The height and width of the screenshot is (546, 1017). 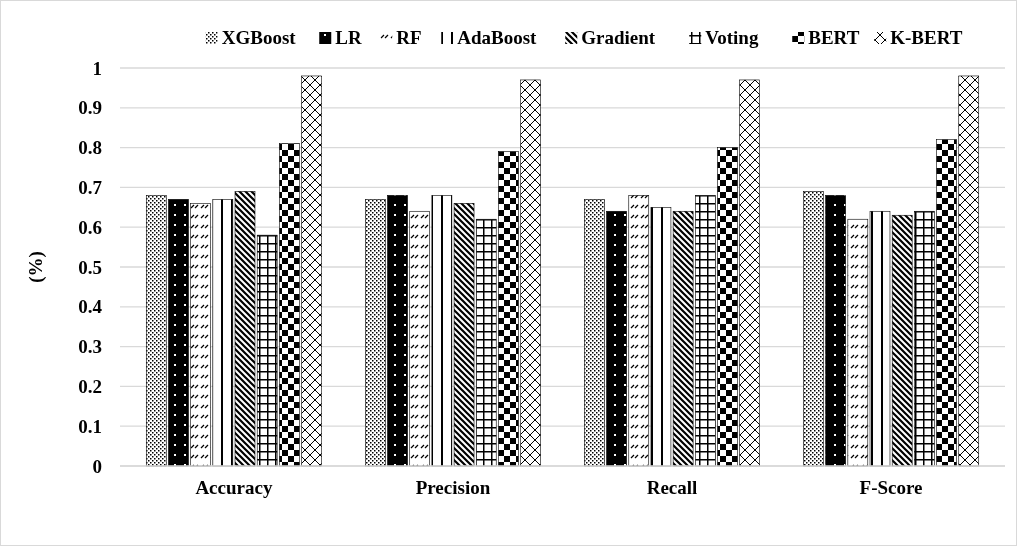 I want to click on y-tick-label: 0.8, so click(x=90, y=148).